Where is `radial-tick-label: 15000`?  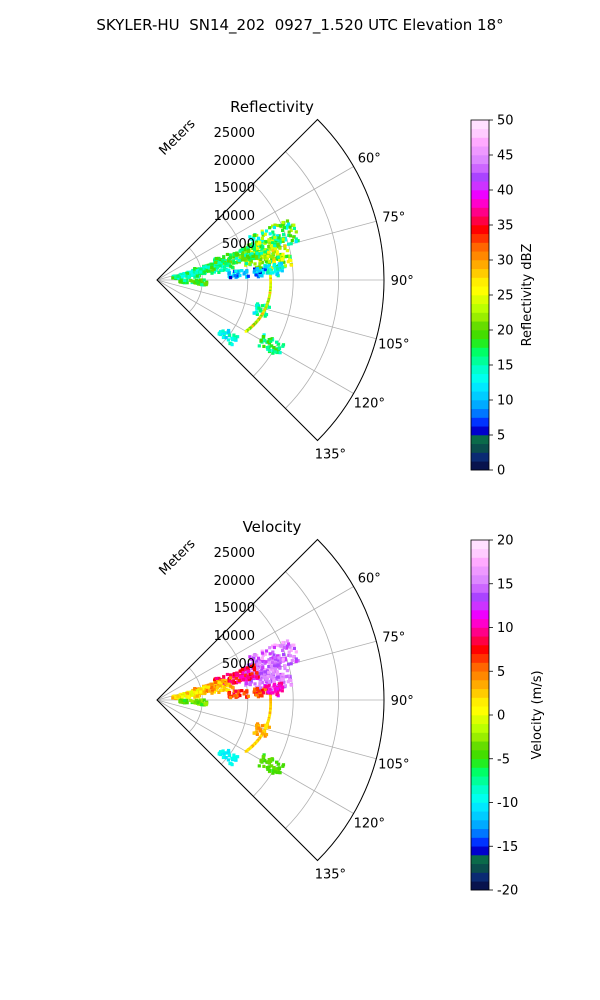
radial-tick-label: 15000 is located at coordinates (234, 608).